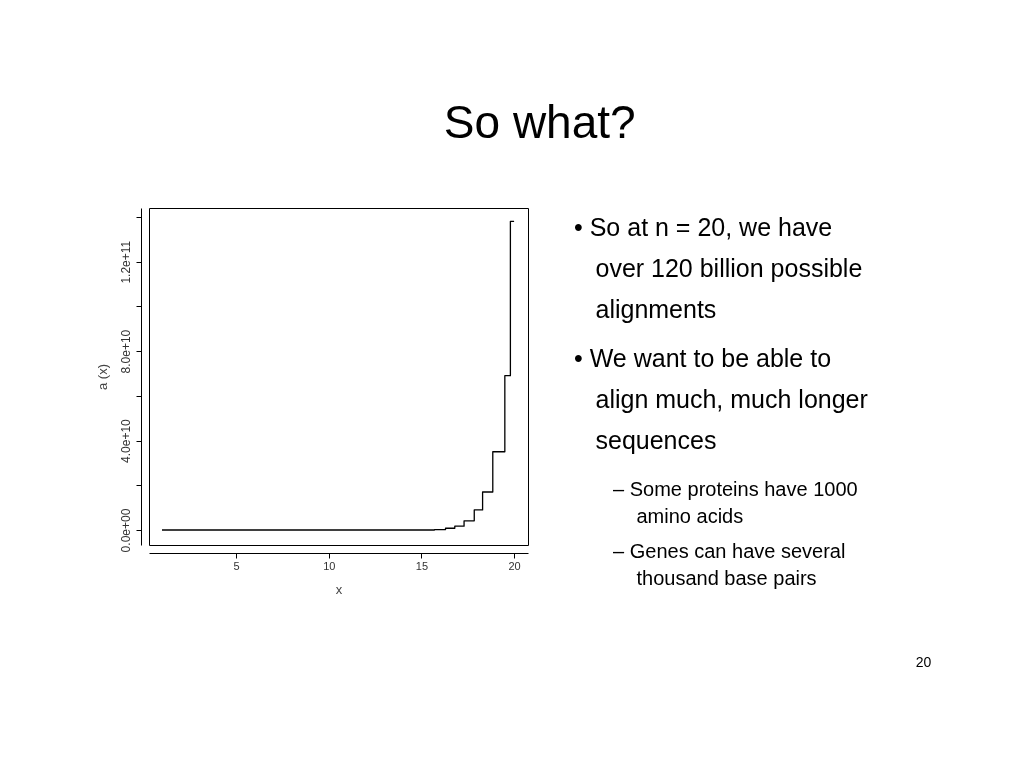 This screenshot has height=768, width=1024. Describe the element at coordinates (125, 262) in the screenshot. I see `y-tick-label: 1.2e+11` at that location.